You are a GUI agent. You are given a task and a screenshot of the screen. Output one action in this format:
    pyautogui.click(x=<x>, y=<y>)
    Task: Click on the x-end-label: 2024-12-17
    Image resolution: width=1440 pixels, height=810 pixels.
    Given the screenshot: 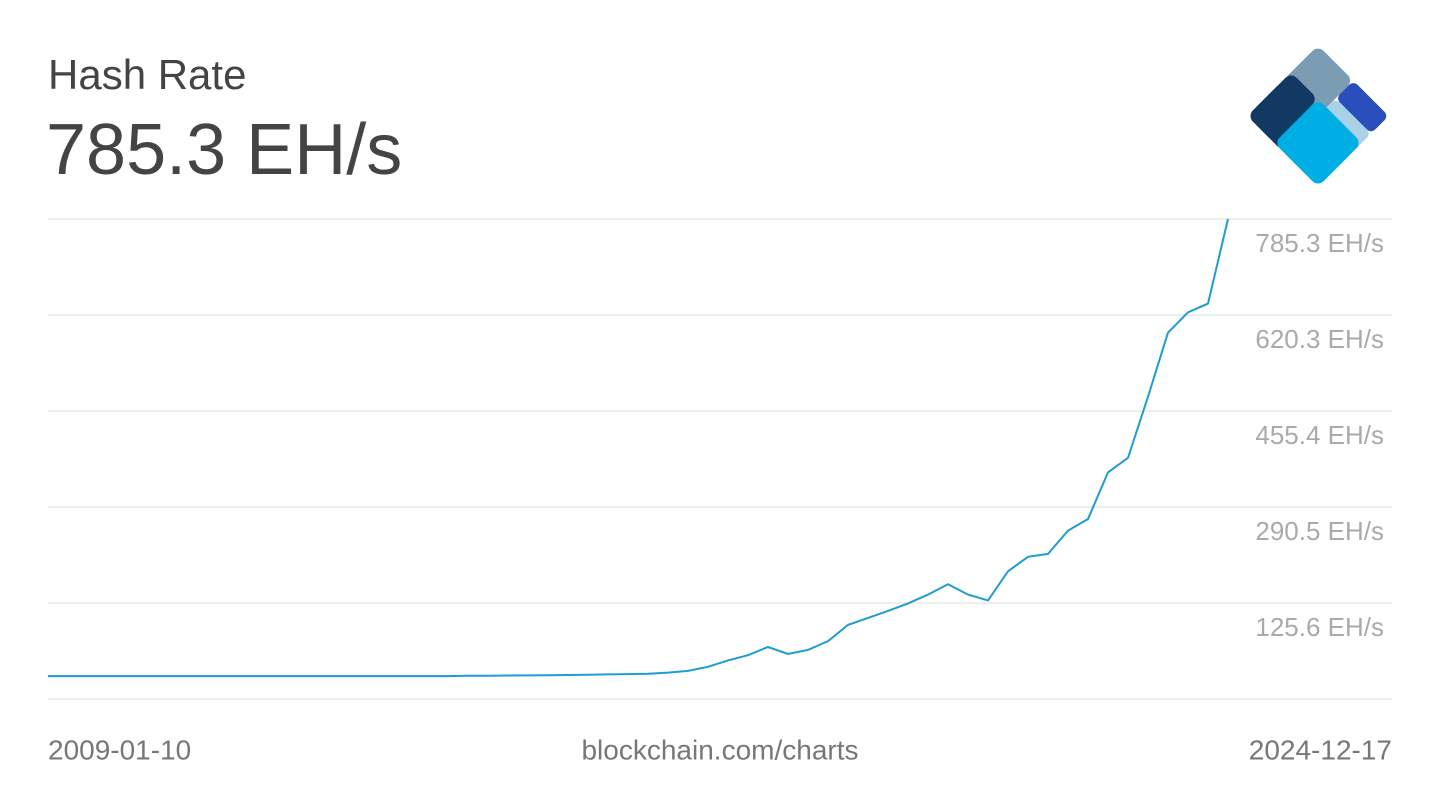 What is the action you would take?
    pyautogui.click(x=1320, y=749)
    